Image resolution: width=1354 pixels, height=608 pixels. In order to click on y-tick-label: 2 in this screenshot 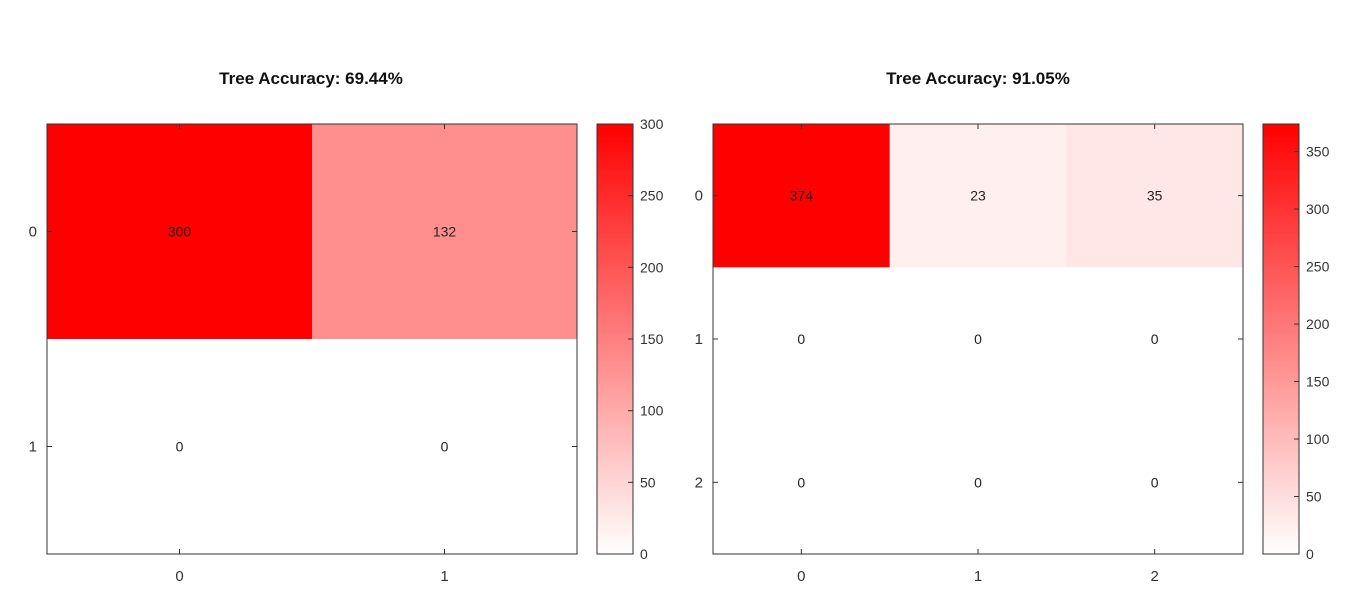, I will do `click(699, 482)`.